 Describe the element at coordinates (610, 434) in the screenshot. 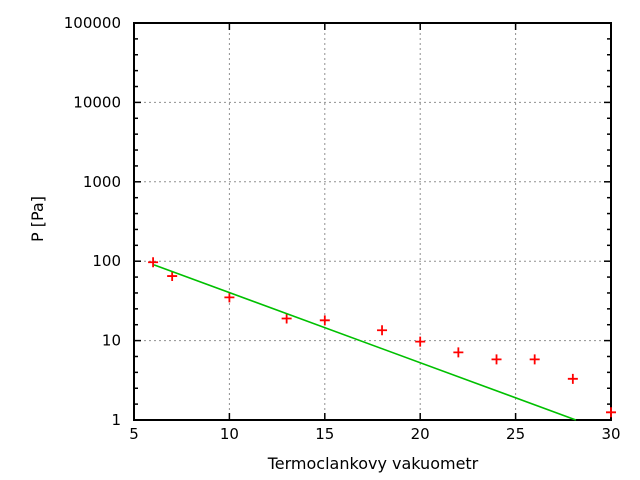

I see `x-tick-label: 30` at that location.